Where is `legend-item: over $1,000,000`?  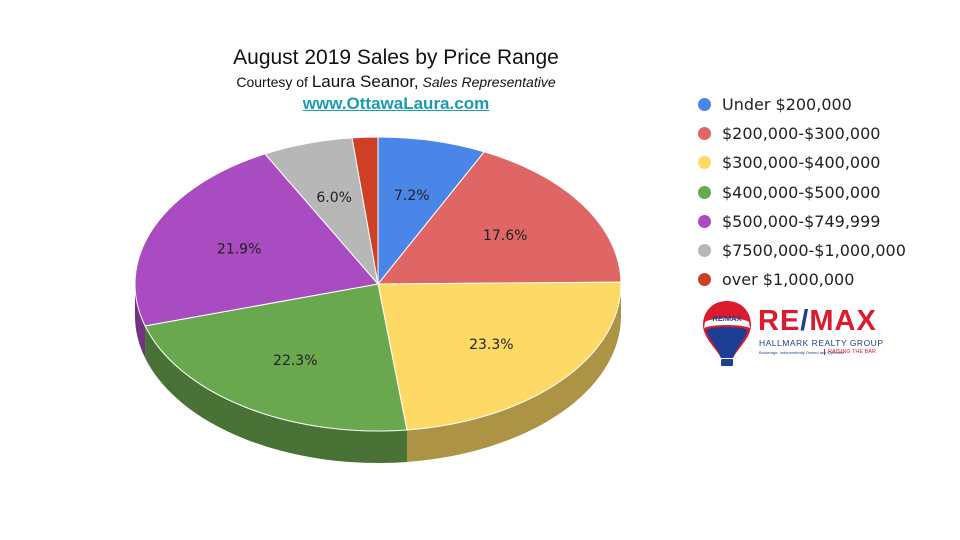
legend-item: over $1,000,000 is located at coordinates (802, 279).